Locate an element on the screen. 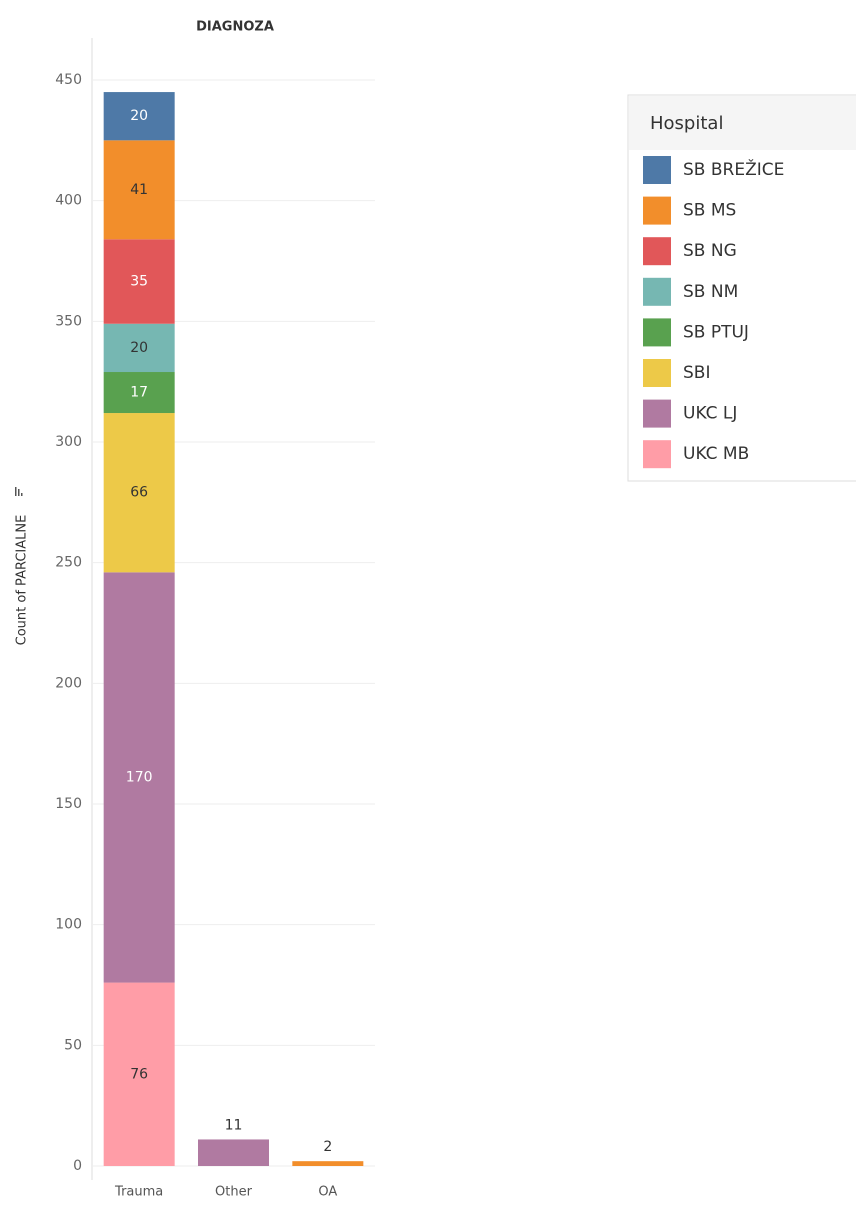 The height and width of the screenshot is (1207, 856). sort-icon is located at coordinates (19, 491).